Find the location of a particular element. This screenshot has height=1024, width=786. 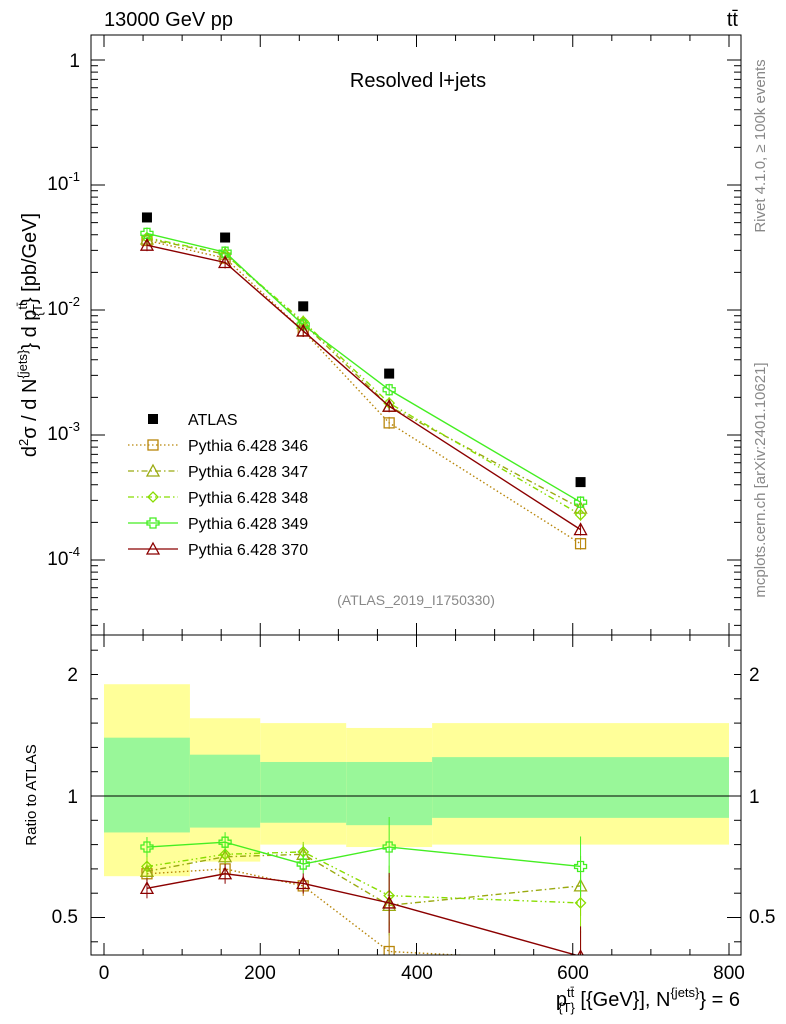

x-axis-title: ptt̄ {T} [{GeV}], N{jets}} = 6 is located at coordinates (648, 1000).